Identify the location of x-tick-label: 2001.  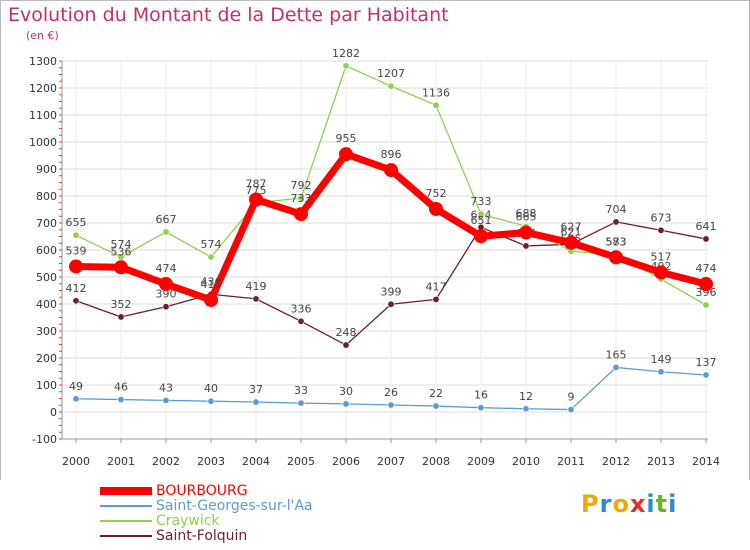
(121, 461).